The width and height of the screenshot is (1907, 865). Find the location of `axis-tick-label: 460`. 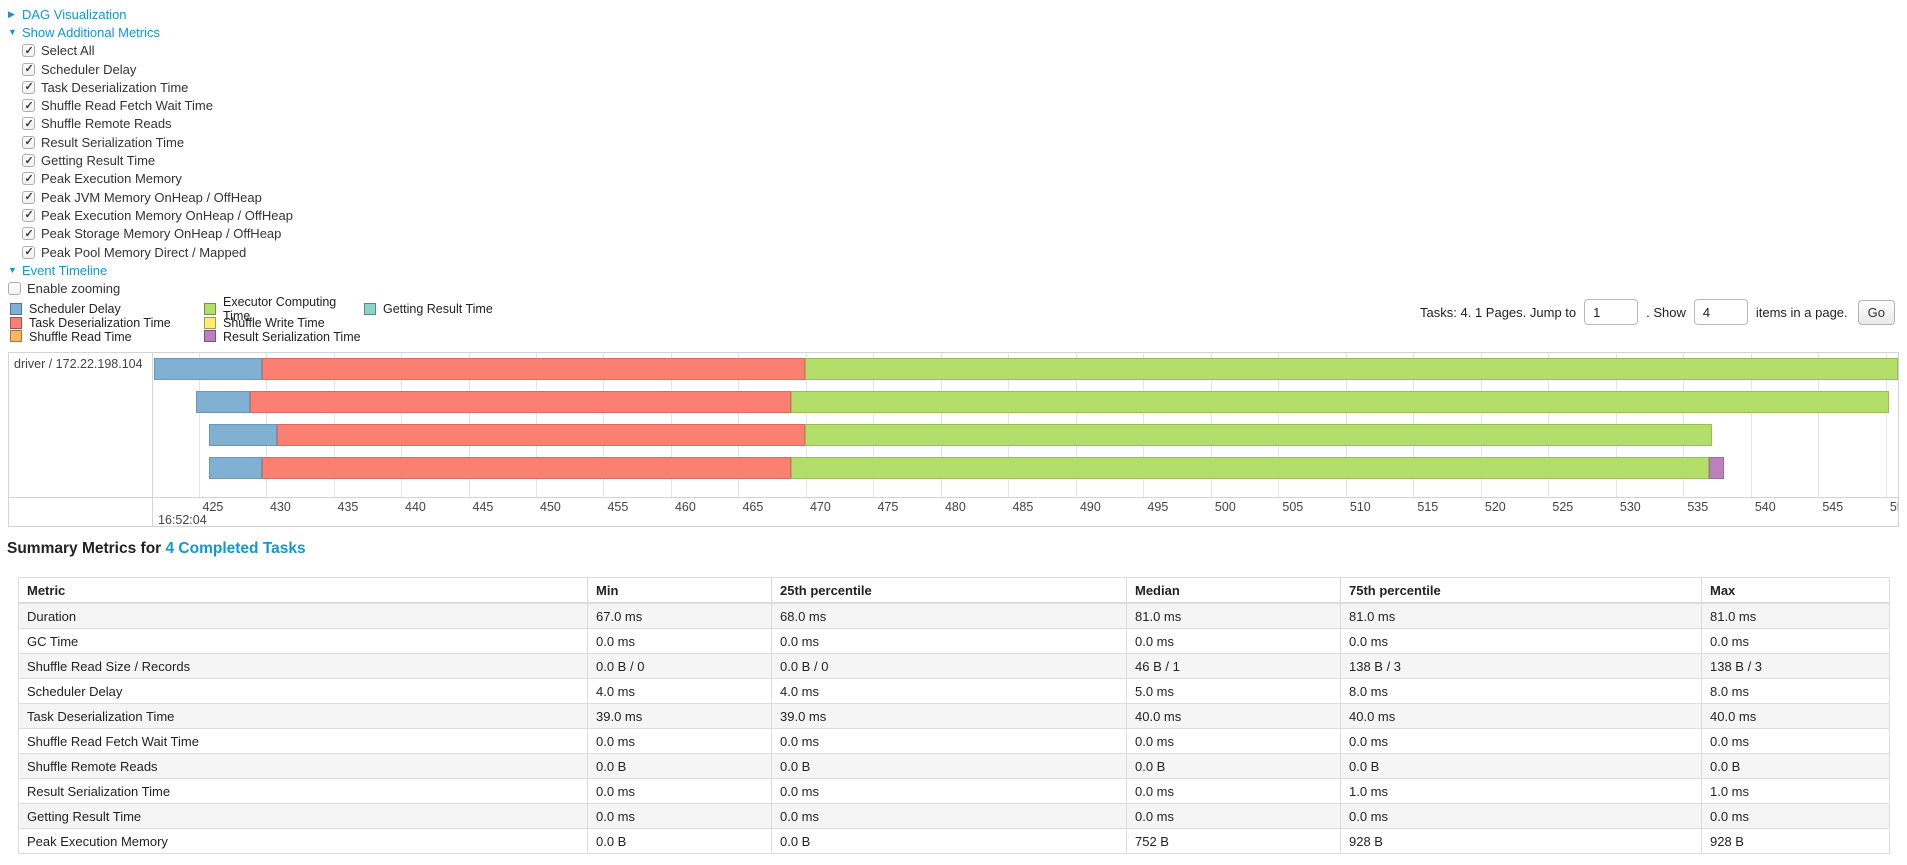

axis-tick-label: 460 is located at coordinates (685, 507).